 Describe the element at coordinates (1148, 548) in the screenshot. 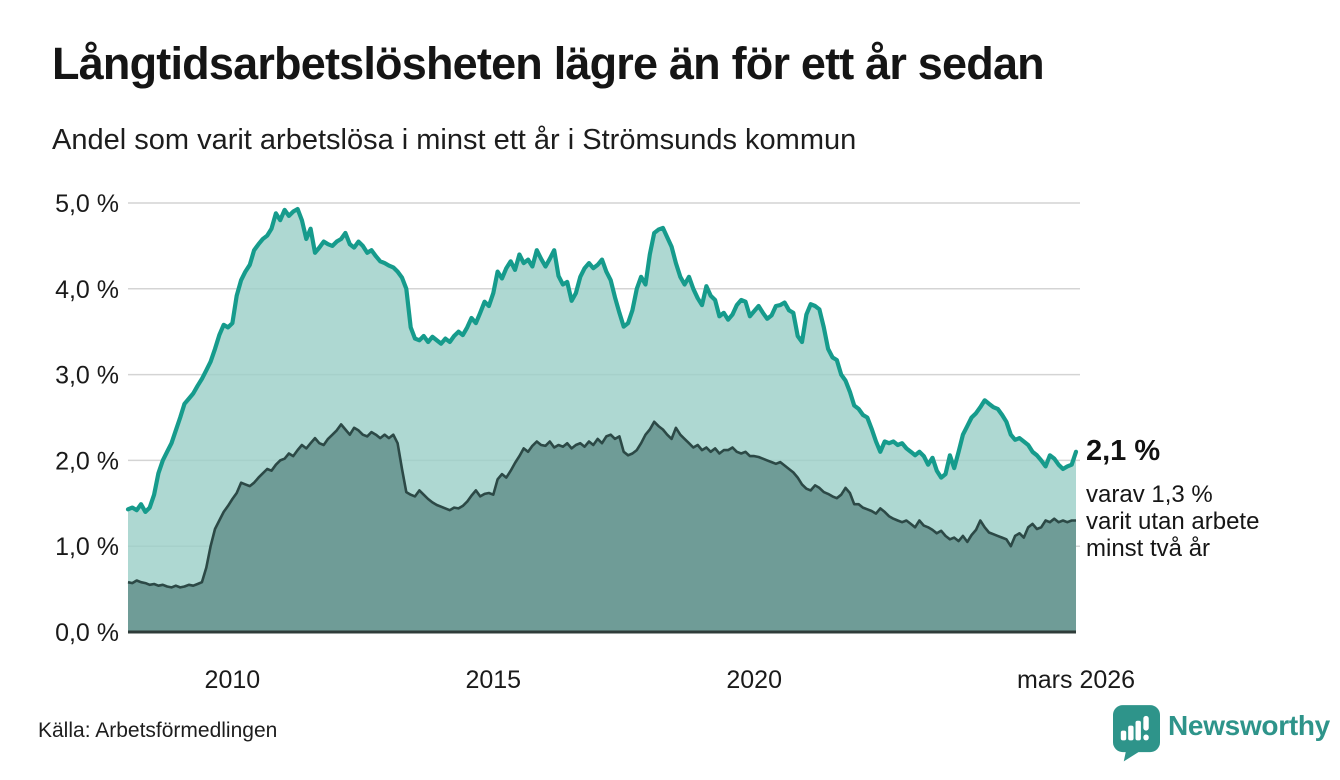

I see `detail-line: minst två år` at that location.